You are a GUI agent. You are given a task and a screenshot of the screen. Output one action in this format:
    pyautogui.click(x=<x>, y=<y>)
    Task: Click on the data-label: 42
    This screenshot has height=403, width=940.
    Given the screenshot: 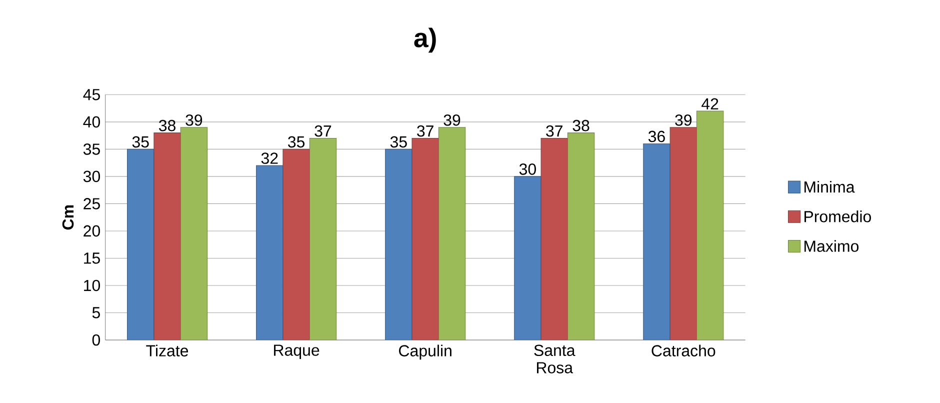 What is the action you would take?
    pyautogui.click(x=710, y=104)
    